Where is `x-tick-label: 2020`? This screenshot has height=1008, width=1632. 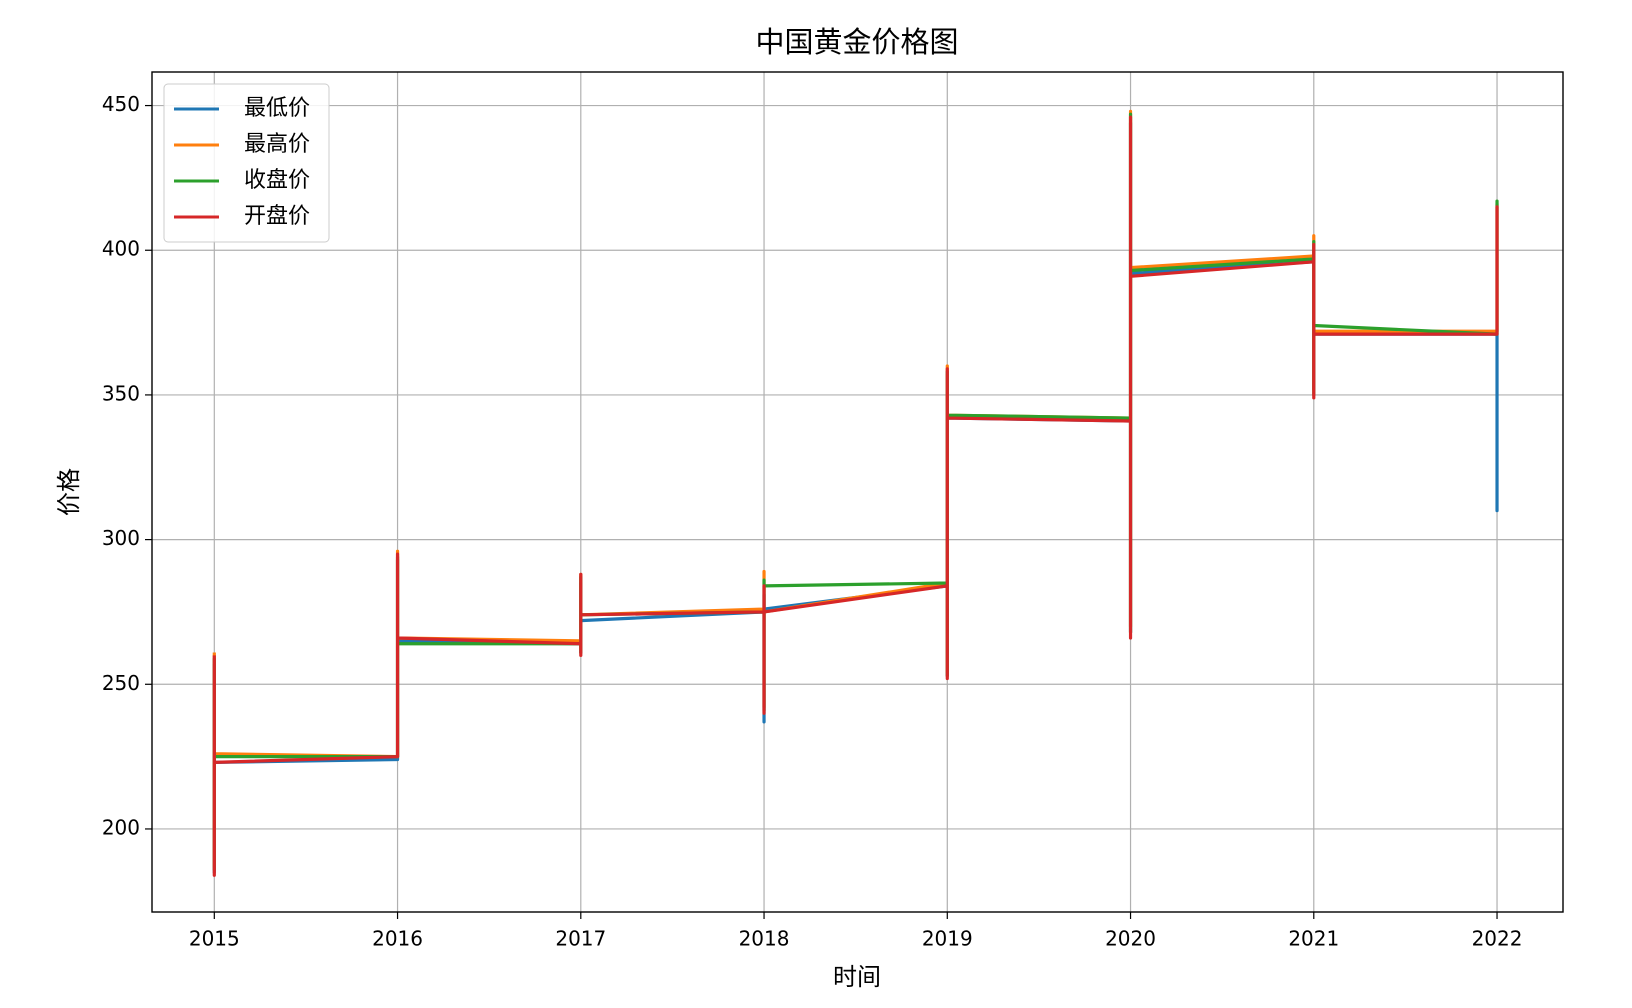
x-tick-label: 2020 is located at coordinates (1130, 939).